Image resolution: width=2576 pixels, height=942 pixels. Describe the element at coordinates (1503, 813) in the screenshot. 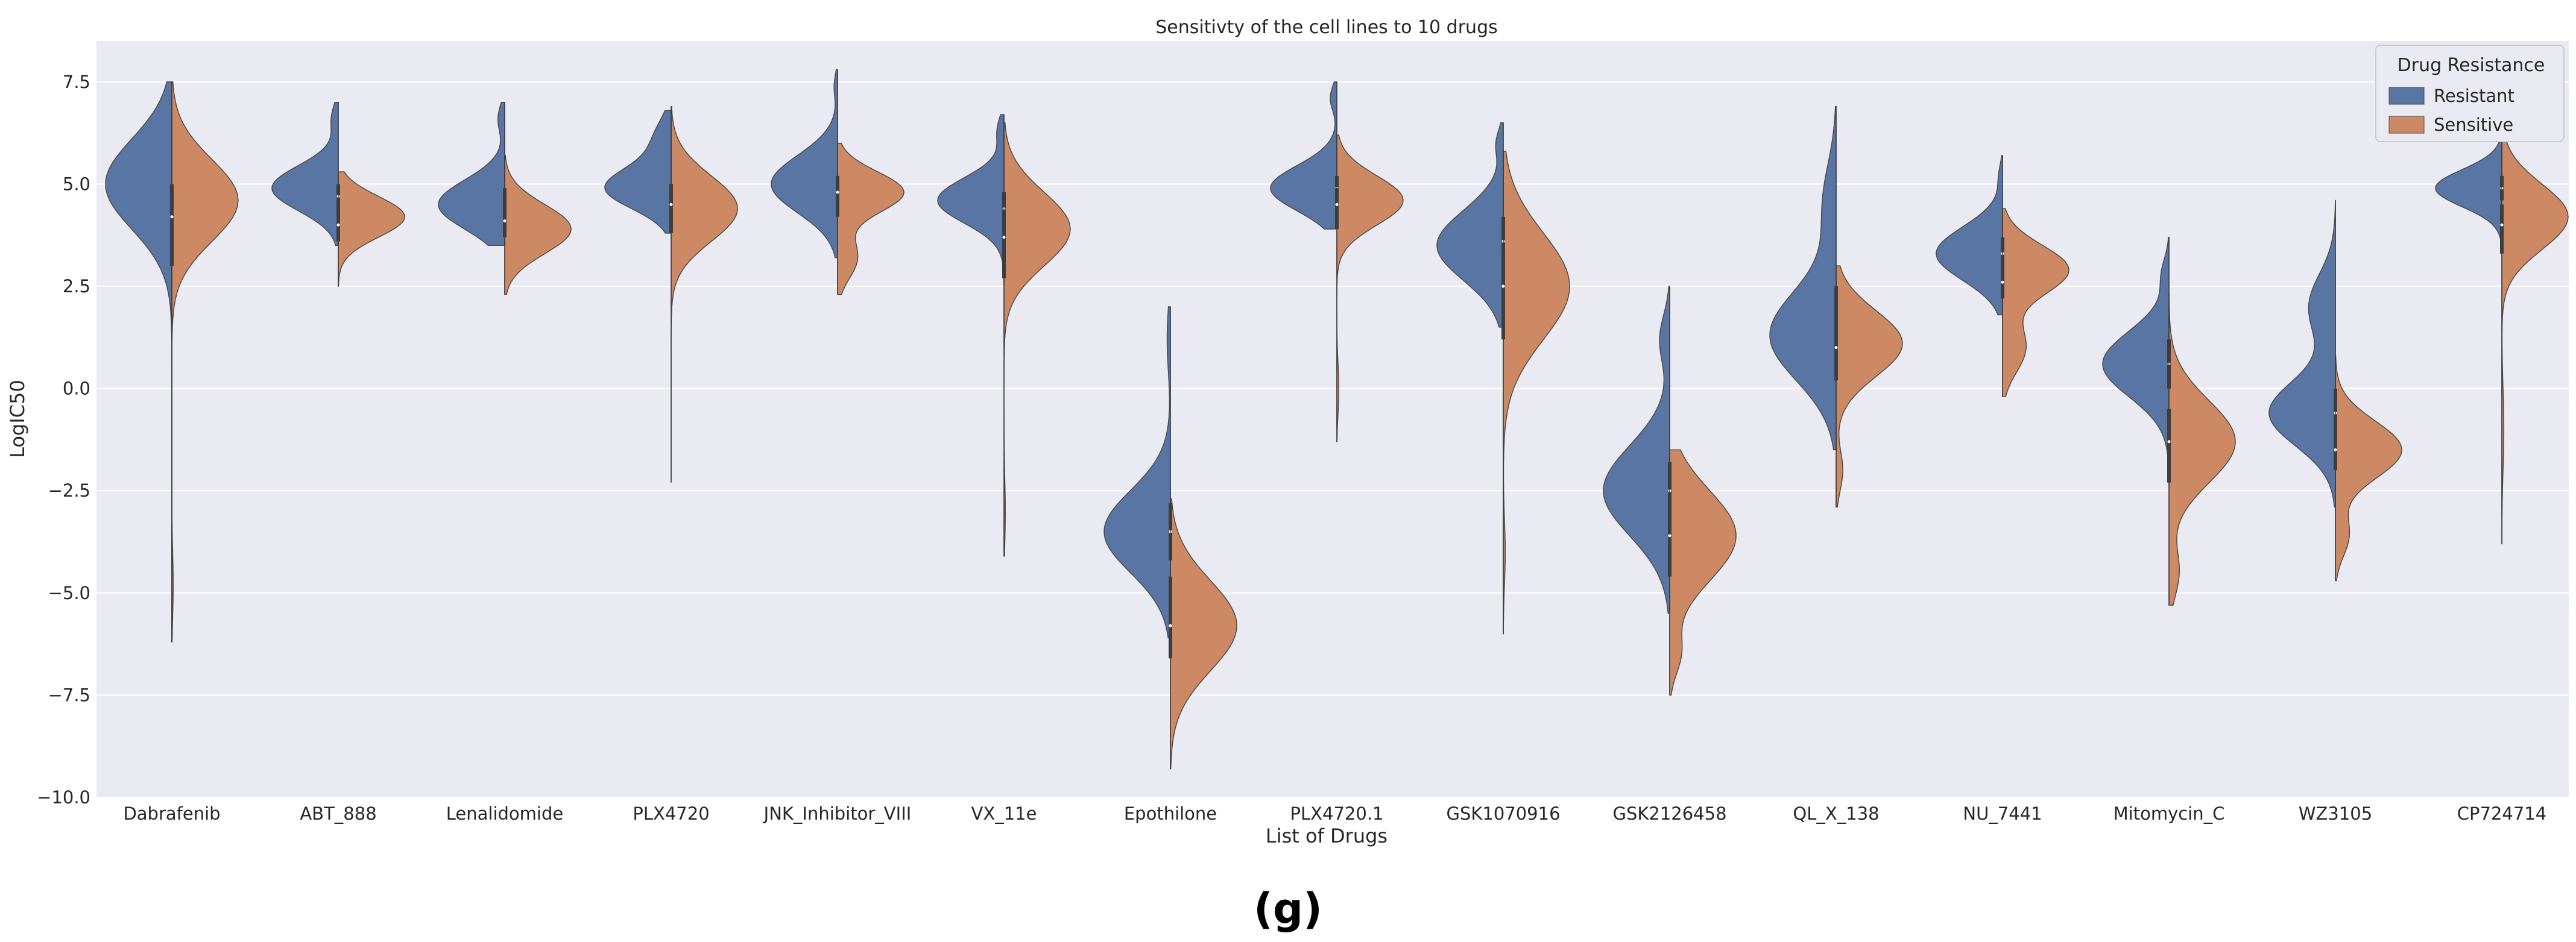

I see `x-tick-label: GSK1070916` at that location.